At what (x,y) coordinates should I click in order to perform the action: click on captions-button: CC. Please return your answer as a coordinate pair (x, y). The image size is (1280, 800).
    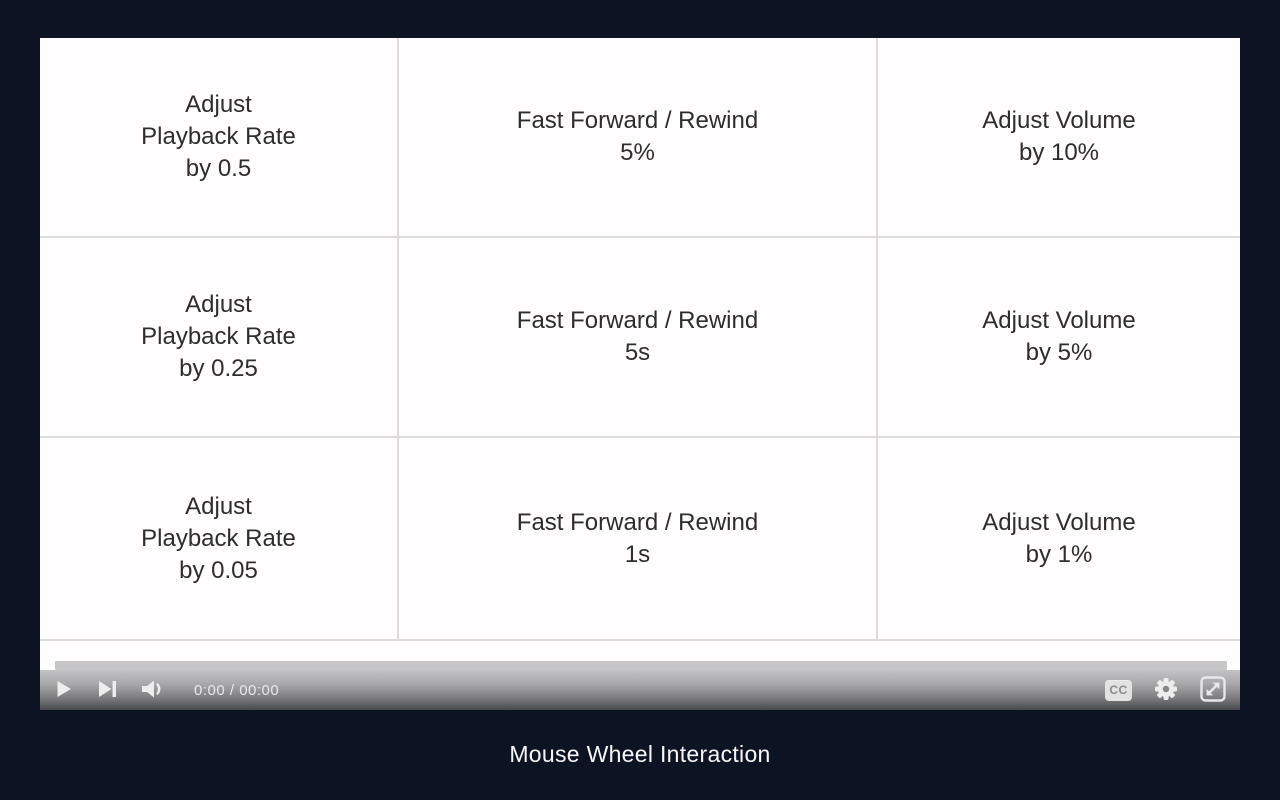
    Looking at the image, I should click on (1118, 690).